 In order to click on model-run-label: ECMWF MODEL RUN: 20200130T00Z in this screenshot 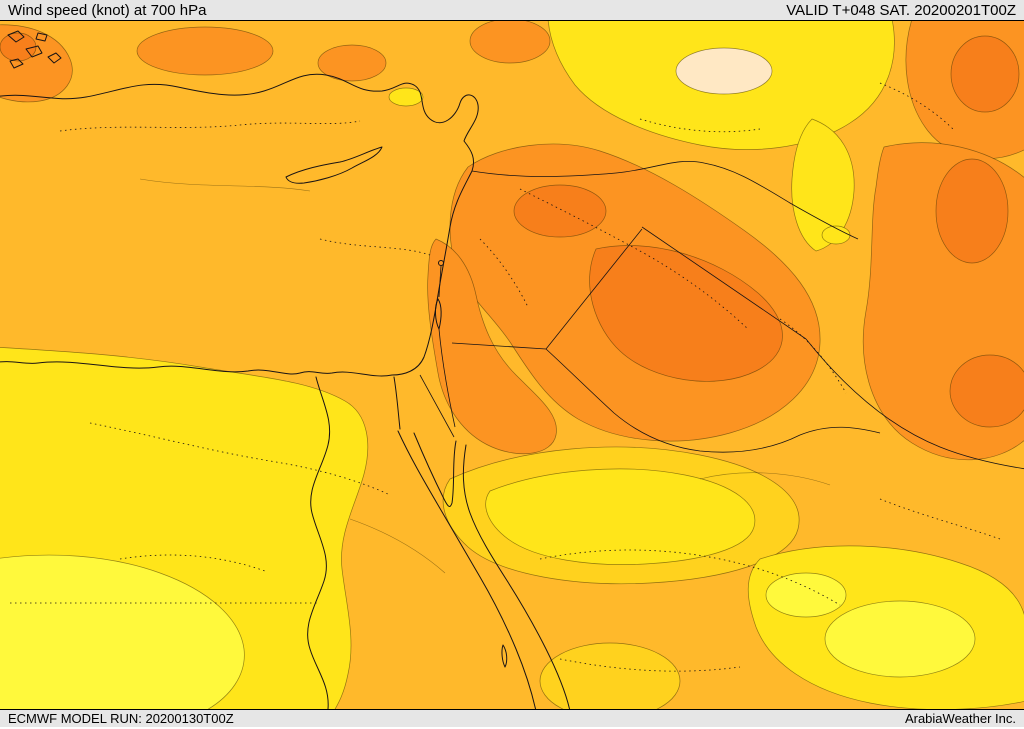, I will do `click(121, 718)`.